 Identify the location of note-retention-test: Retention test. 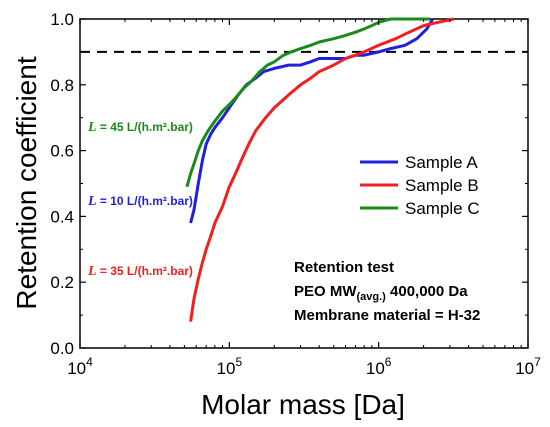
(344, 267).